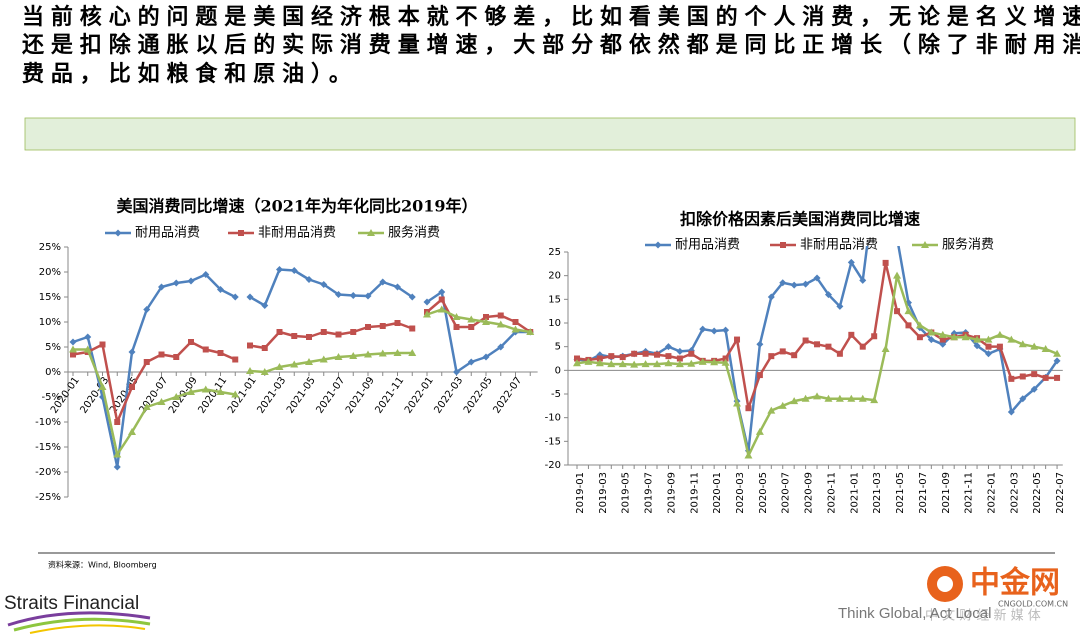  I want to click on x-tick-label: 2021-07, so click(330, 395).